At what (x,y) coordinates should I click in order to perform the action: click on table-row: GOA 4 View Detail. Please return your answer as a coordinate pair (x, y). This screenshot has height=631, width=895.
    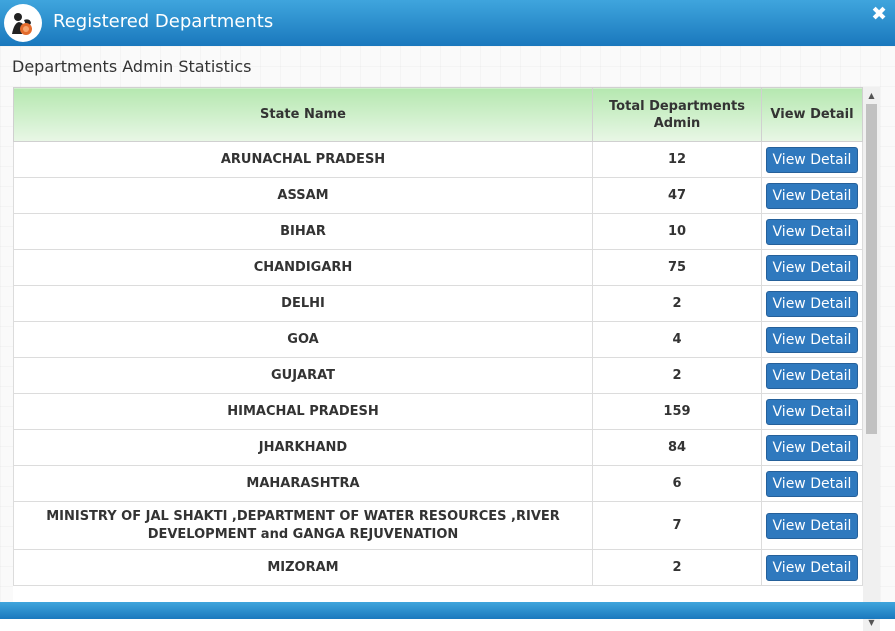
    Looking at the image, I should click on (438, 339).